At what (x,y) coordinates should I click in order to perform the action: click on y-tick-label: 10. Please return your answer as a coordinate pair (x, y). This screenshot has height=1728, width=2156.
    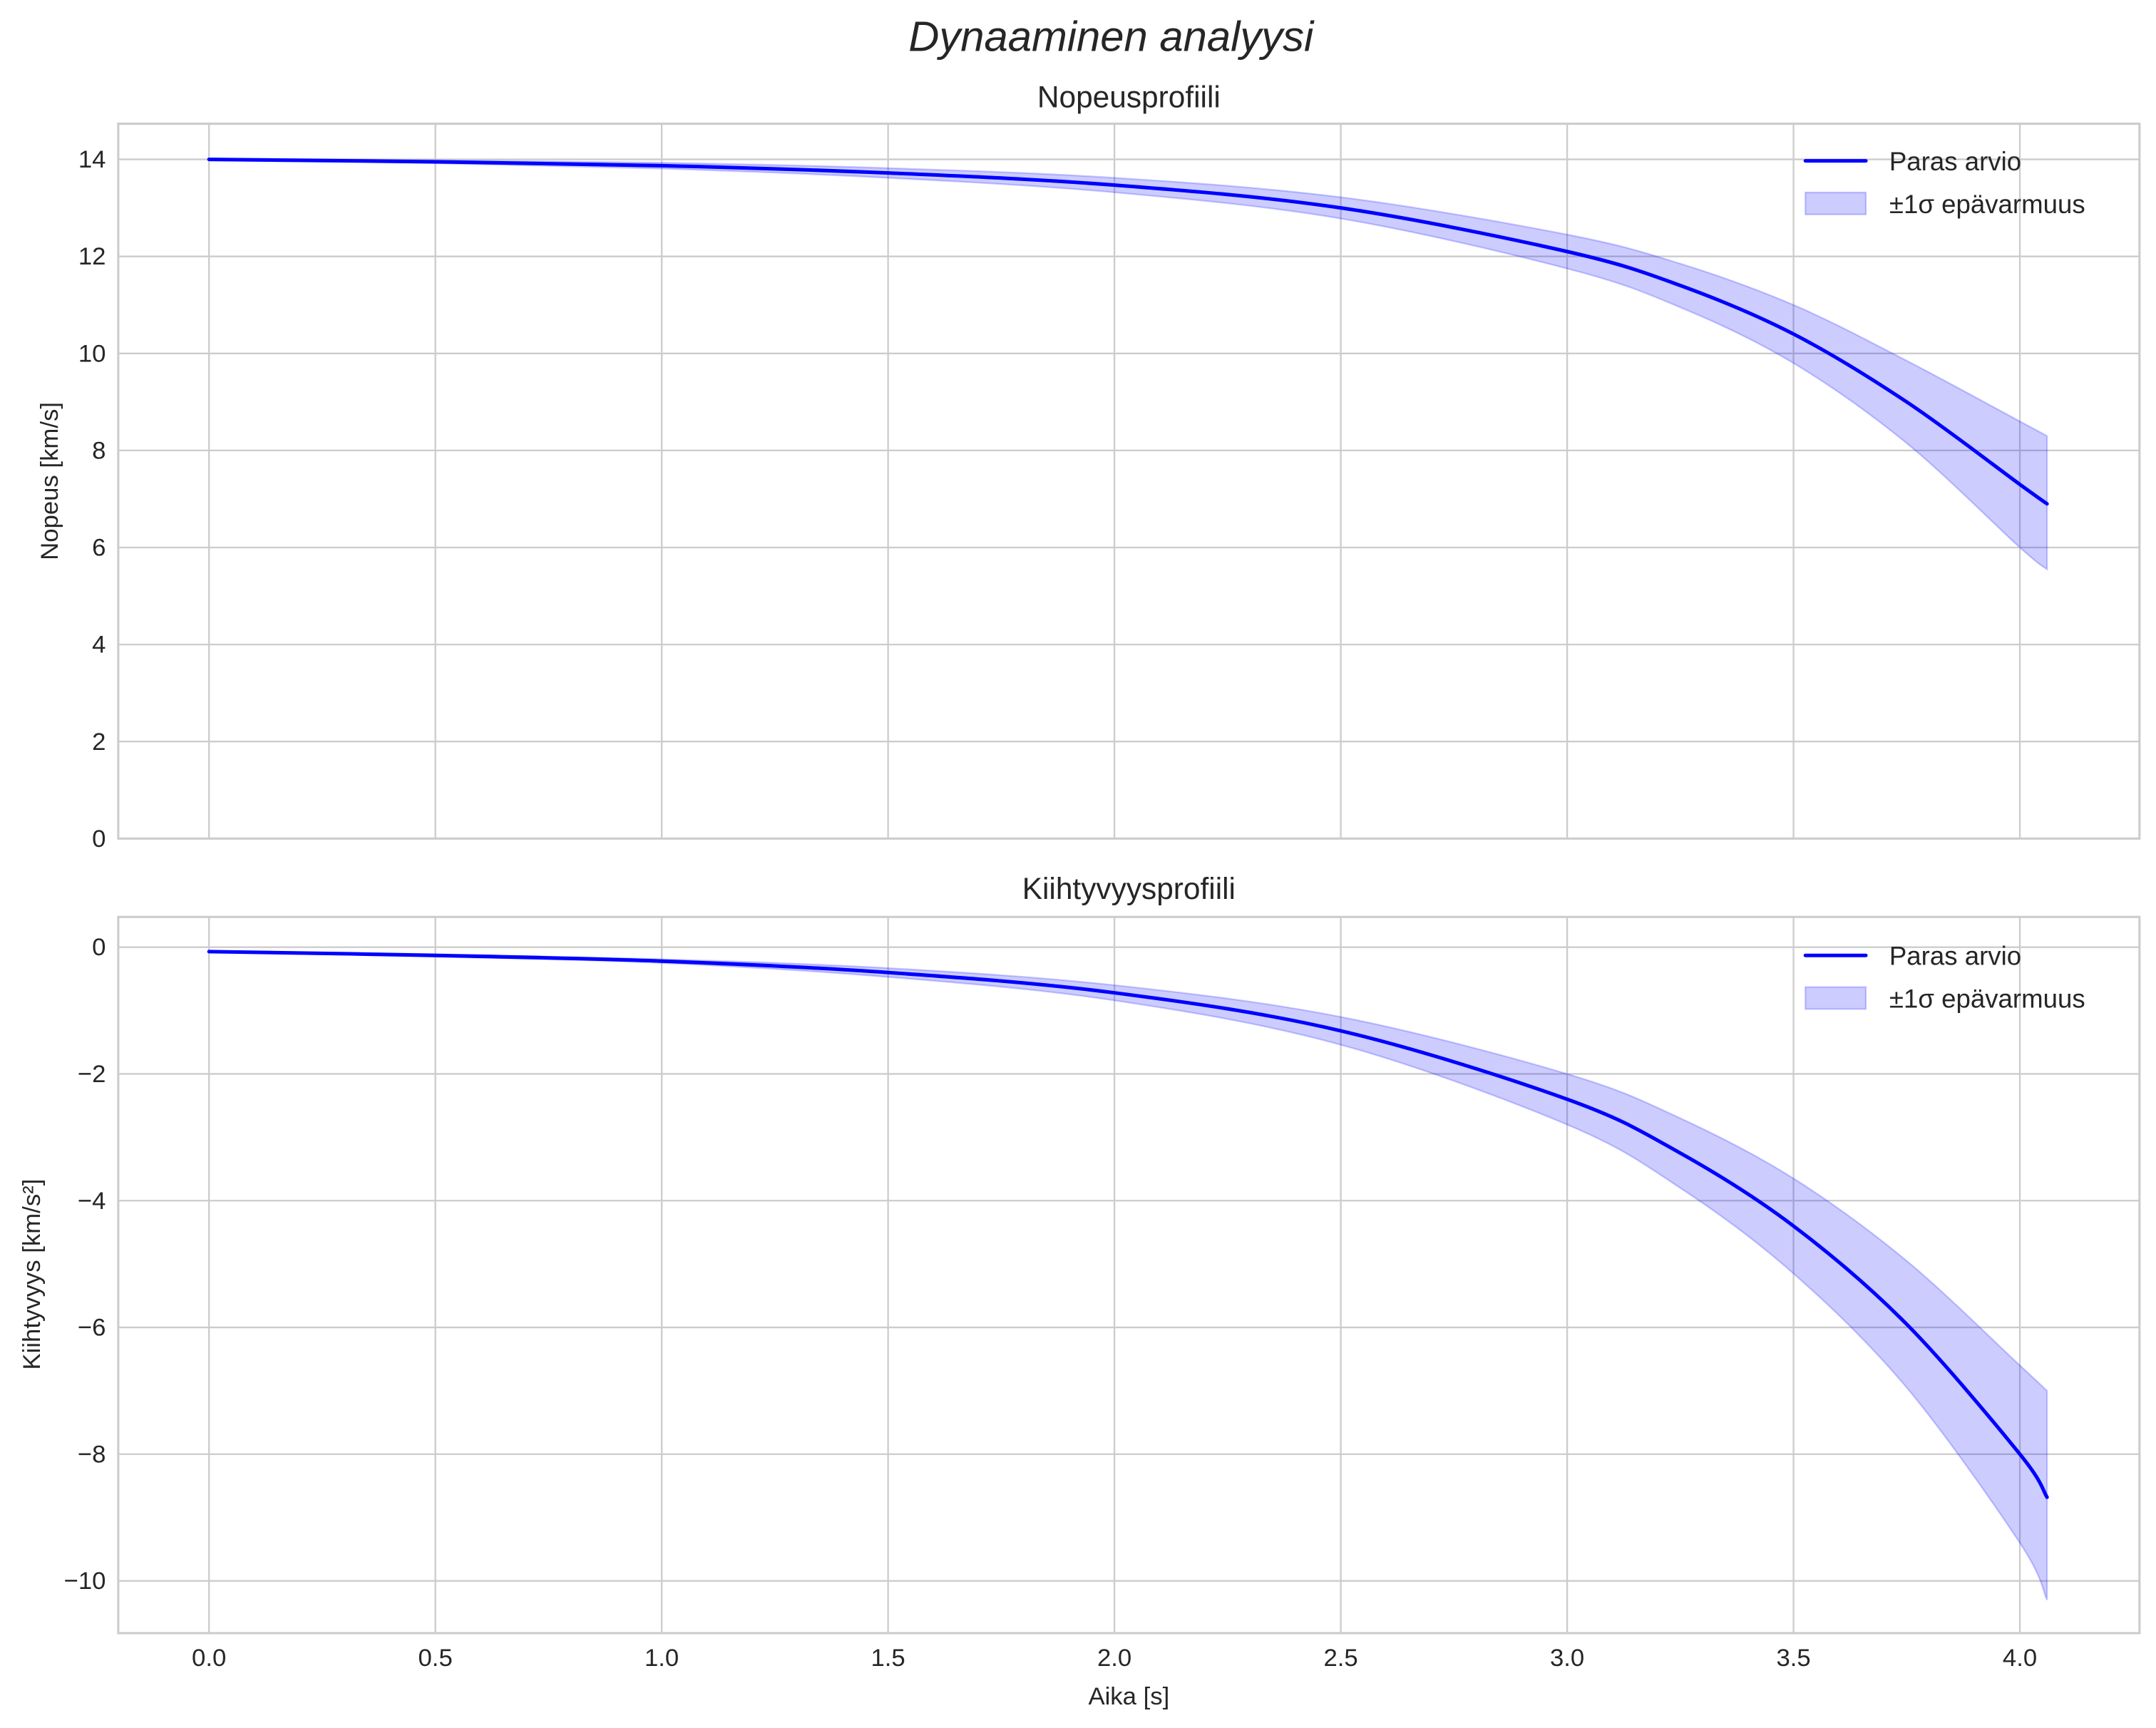
    Looking at the image, I should click on (92, 353).